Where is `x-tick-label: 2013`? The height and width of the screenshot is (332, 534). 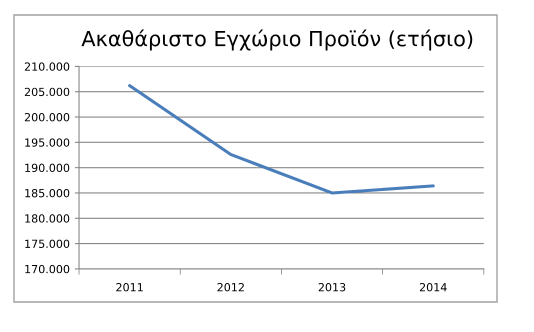
x-tick-label: 2013 is located at coordinates (332, 287).